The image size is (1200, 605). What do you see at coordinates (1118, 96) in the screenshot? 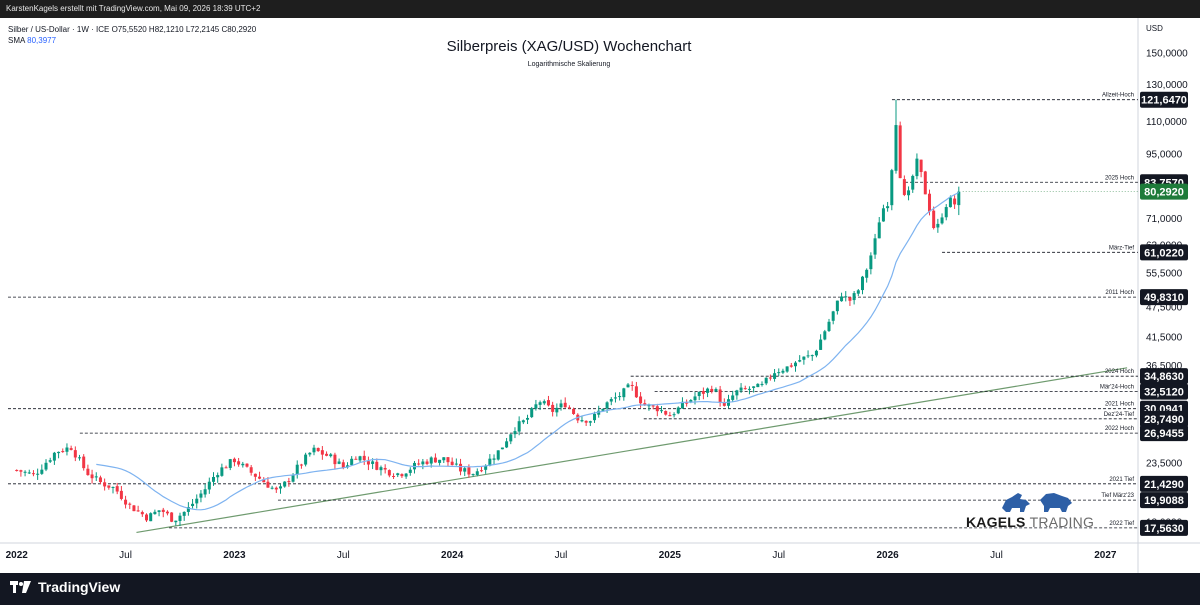
I see `level-note: Allzeit-Hoch` at bounding box center [1118, 96].